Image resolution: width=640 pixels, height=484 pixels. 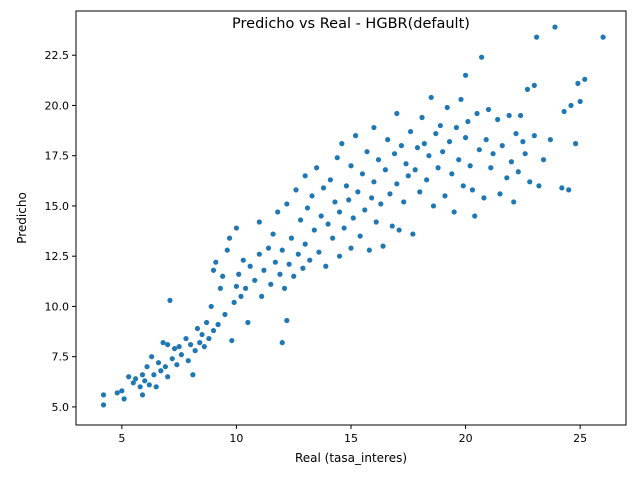 I want to click on y-tick-label: 7.5, so click(x=61, y=357).